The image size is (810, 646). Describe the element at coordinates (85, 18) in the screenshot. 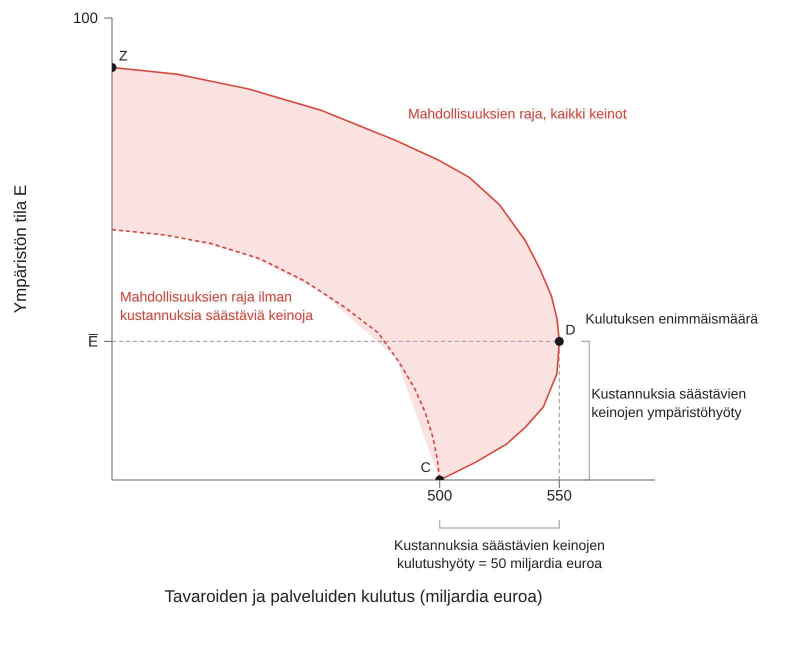

I see `text: 100` at that location.